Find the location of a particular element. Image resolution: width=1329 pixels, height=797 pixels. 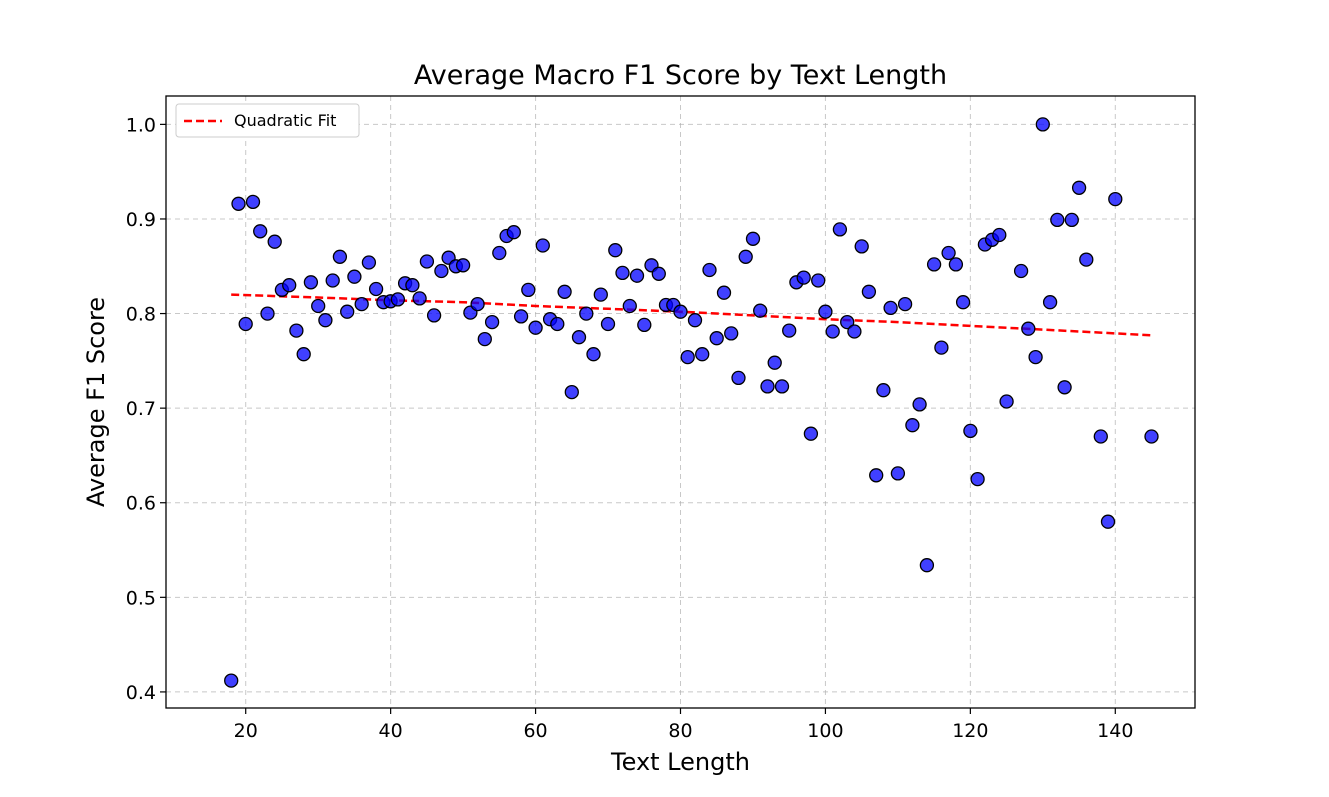

x-tick-label: 20 is located at coordinates (246, 731).